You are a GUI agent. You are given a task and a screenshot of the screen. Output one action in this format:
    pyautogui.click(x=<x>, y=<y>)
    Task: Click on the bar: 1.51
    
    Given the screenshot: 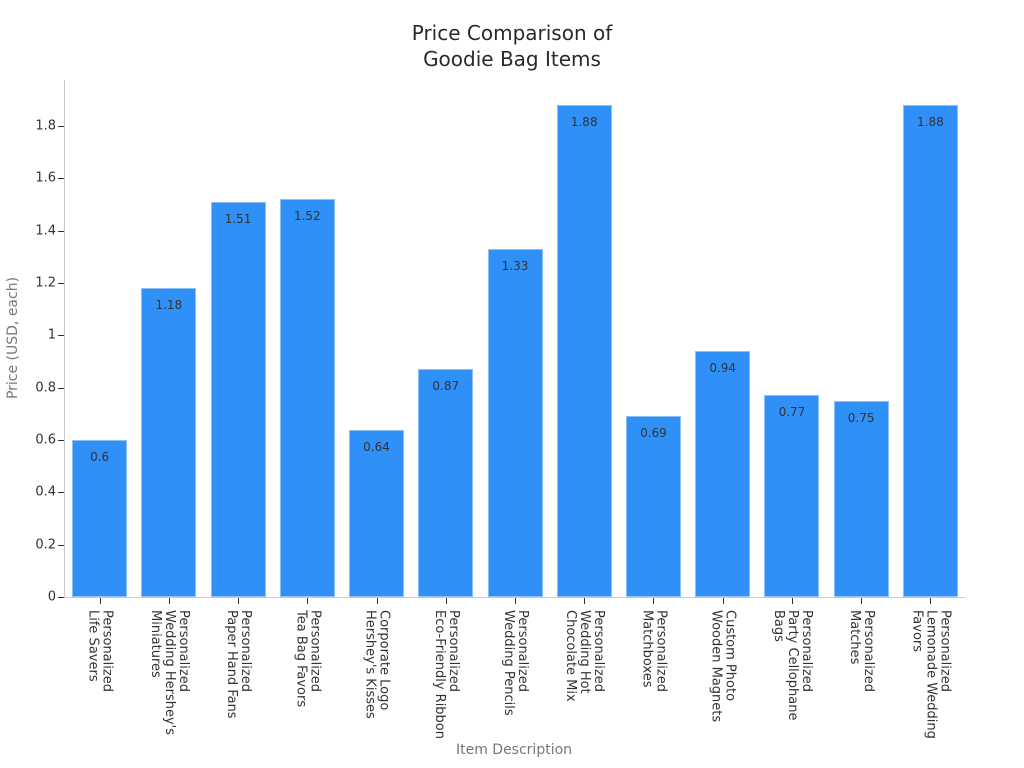 What is the action you would take?
    pyautogui.click(x=238, y=399)
    